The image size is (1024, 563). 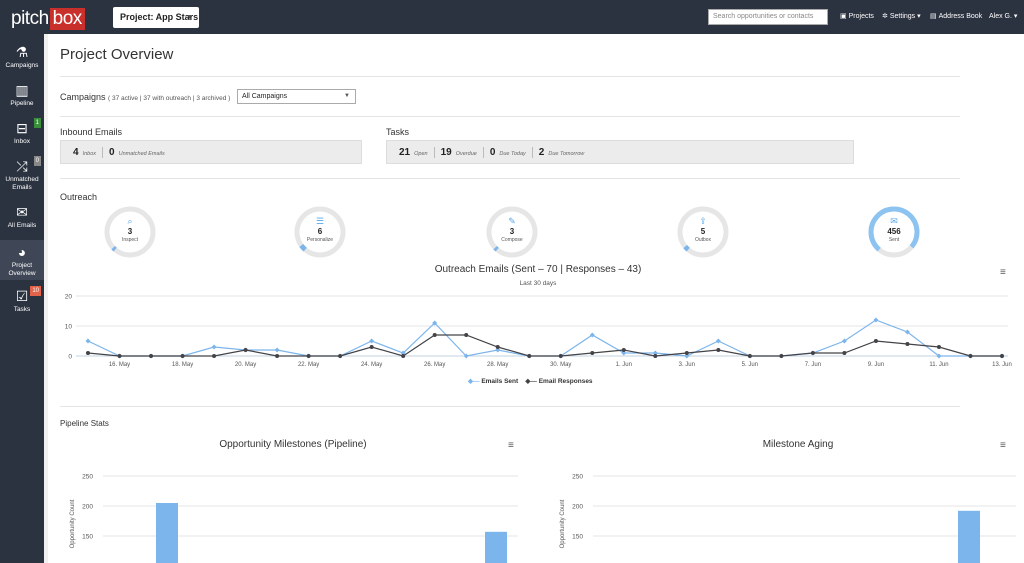 I want to click on y-tick-label: 20, so click(x=69, y=297).